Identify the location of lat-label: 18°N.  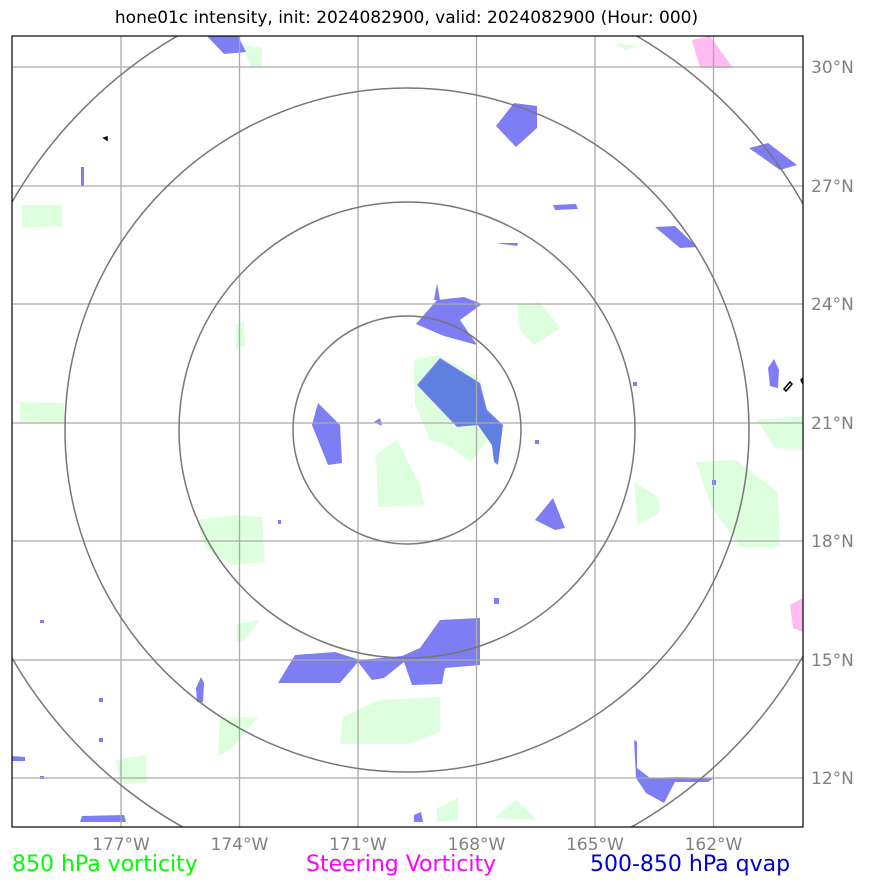
(832, 542).